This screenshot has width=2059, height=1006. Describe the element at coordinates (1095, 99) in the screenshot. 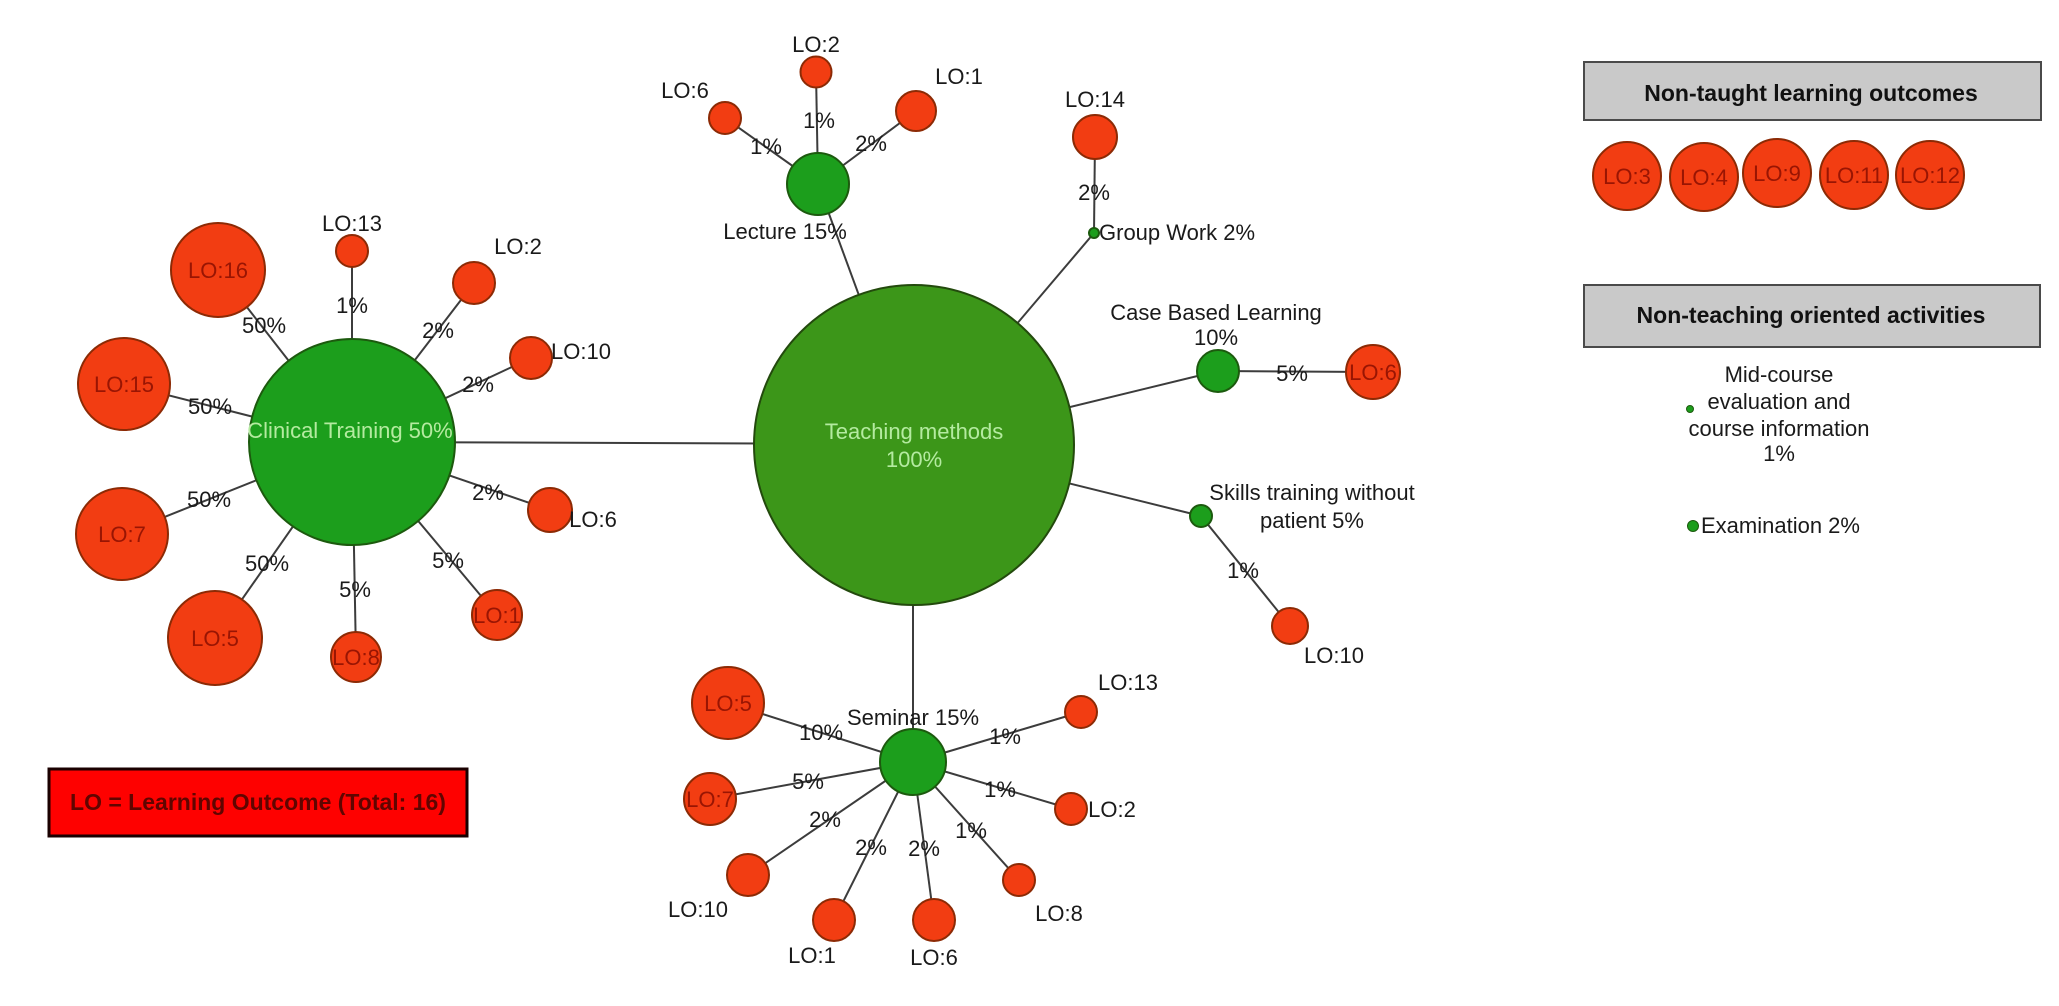

I see `svg-text: LO:14` at that location.